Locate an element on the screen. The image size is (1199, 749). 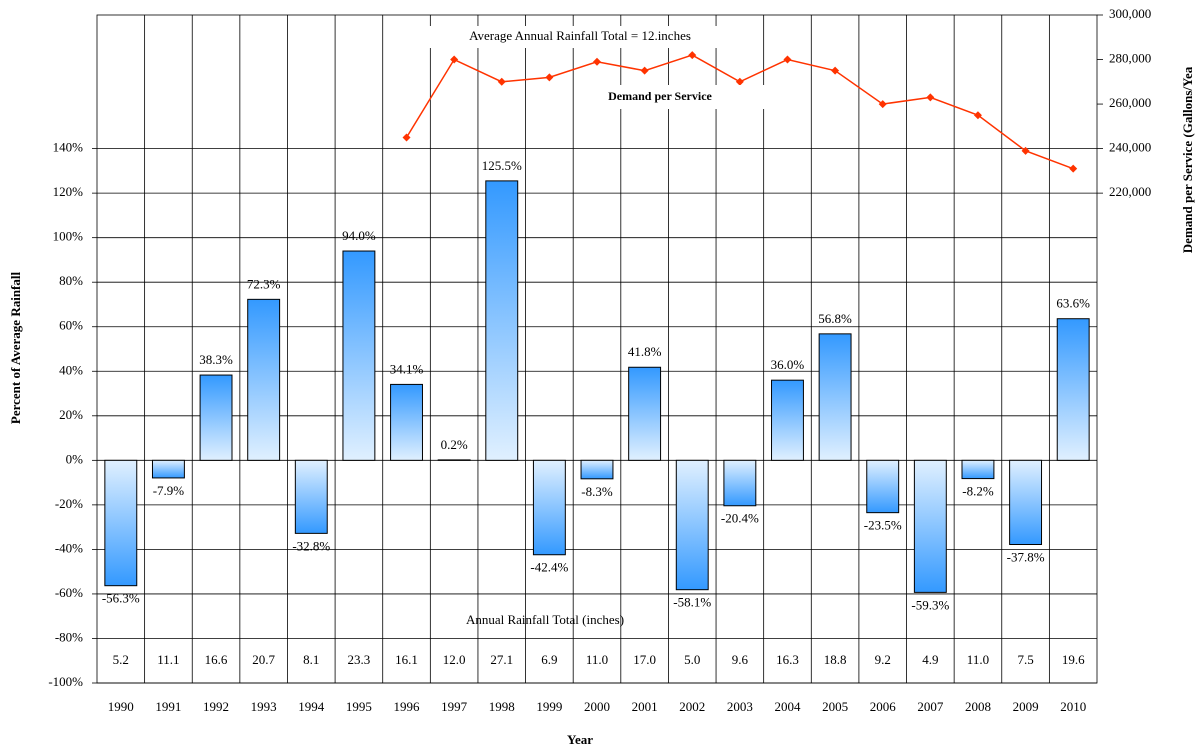
data-label: -8.3% is located at coordinates (597, 491).